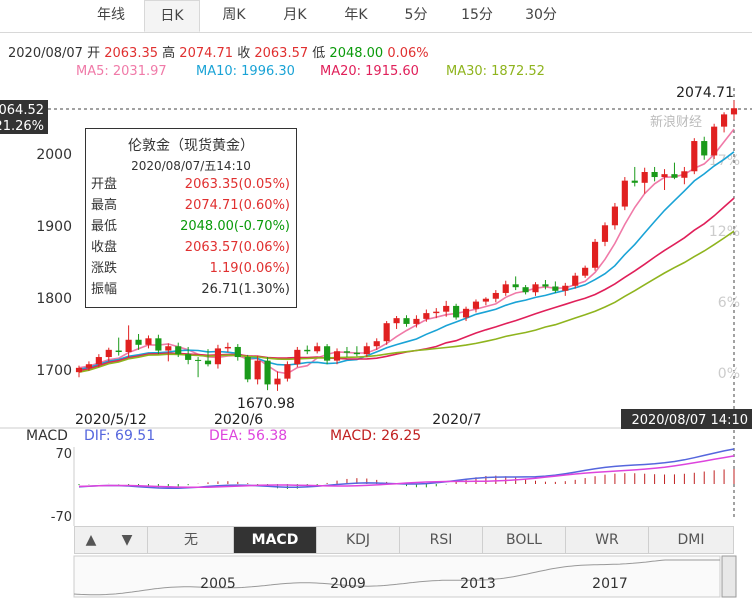  What do you see at coordinates (245, 289) in the screenshot?
I see `tooltip-value: 26.71(1.30%)` at bounding box center [245, 289].